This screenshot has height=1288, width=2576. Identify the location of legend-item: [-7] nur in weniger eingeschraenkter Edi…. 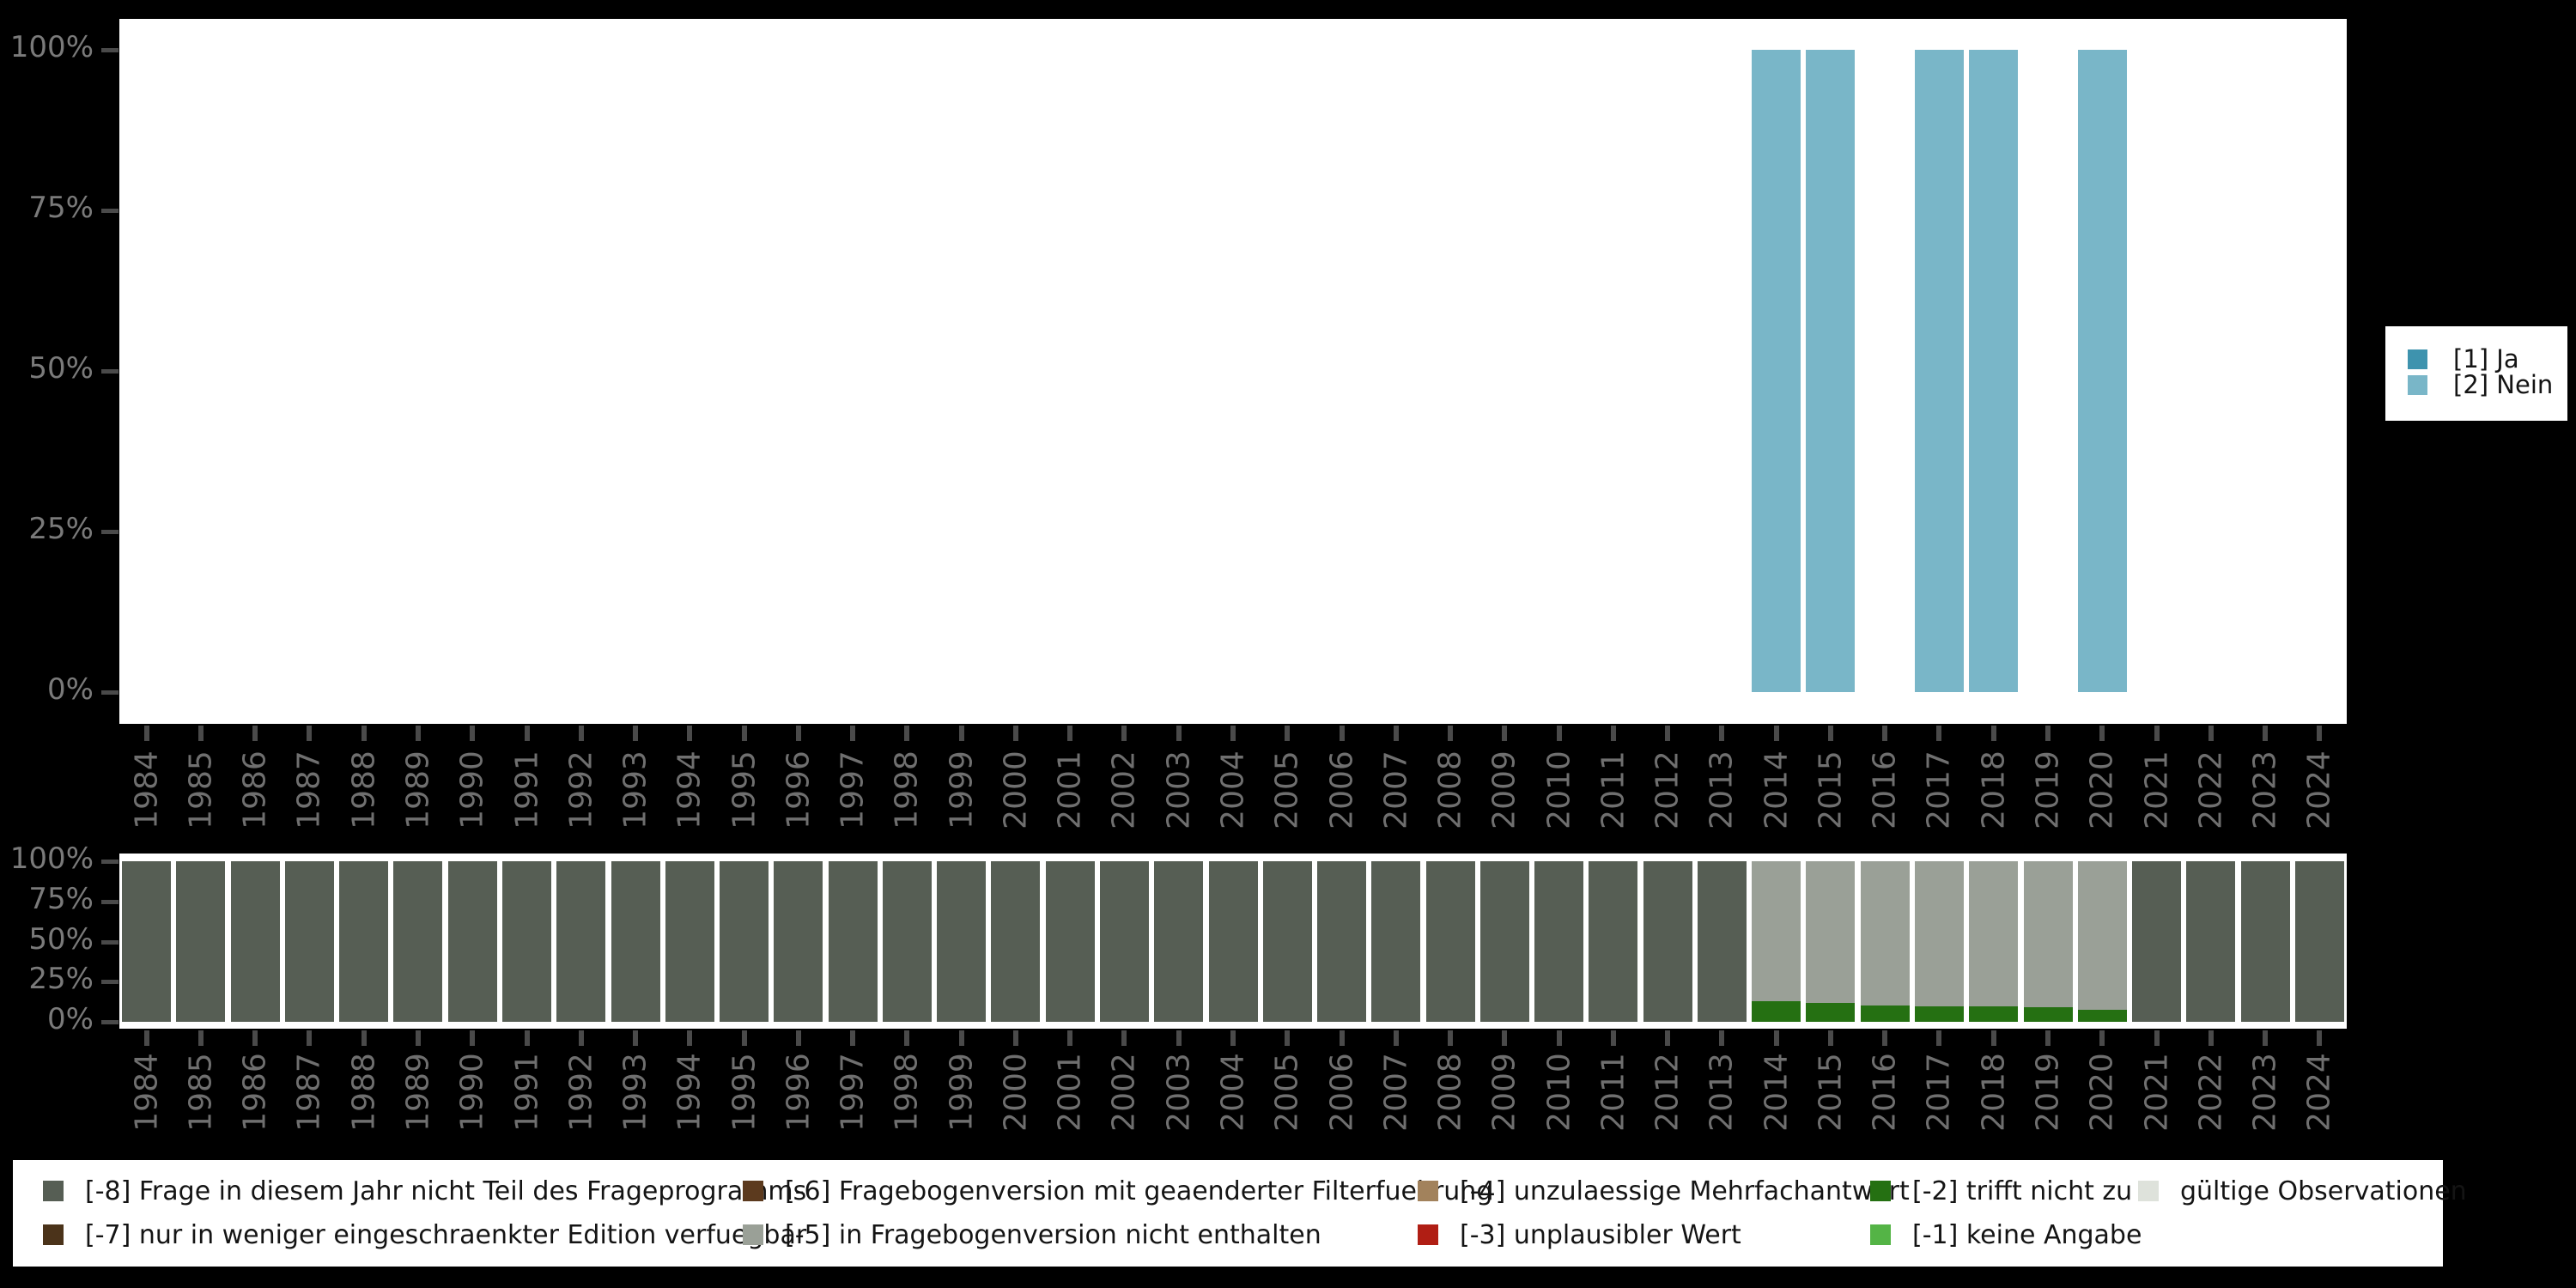
(424, 1235).